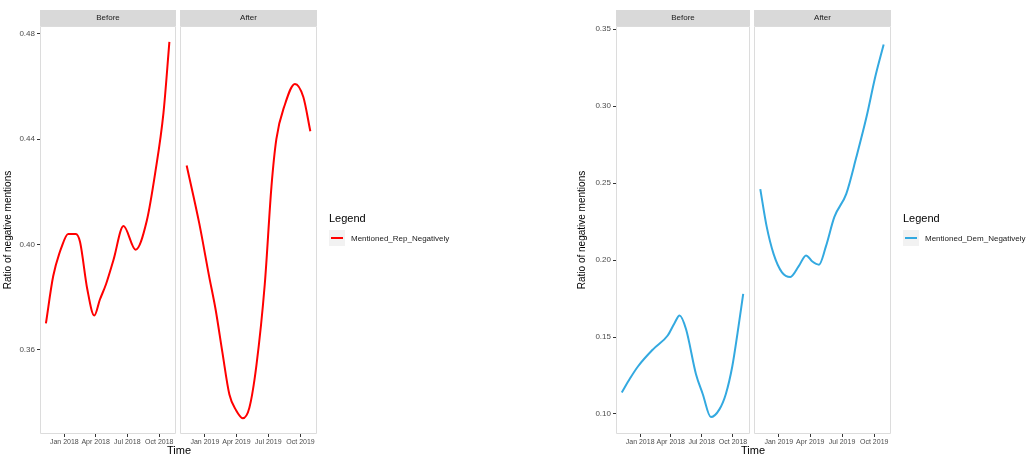  What do you see at coordinates (603, 29) in the screenshot?
I see `y-tick-label: 0.35` at bounding box center [603, 29].